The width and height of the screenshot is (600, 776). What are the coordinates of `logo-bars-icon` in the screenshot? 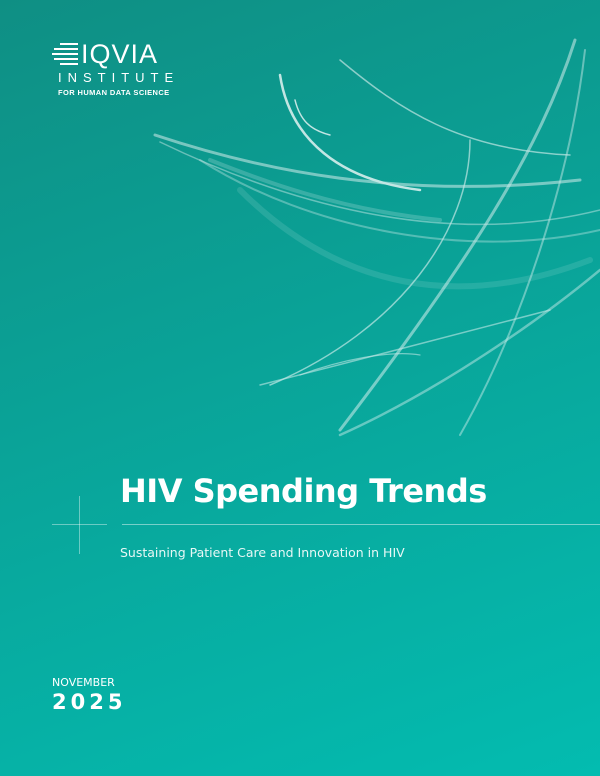 It's located at (65, 54).